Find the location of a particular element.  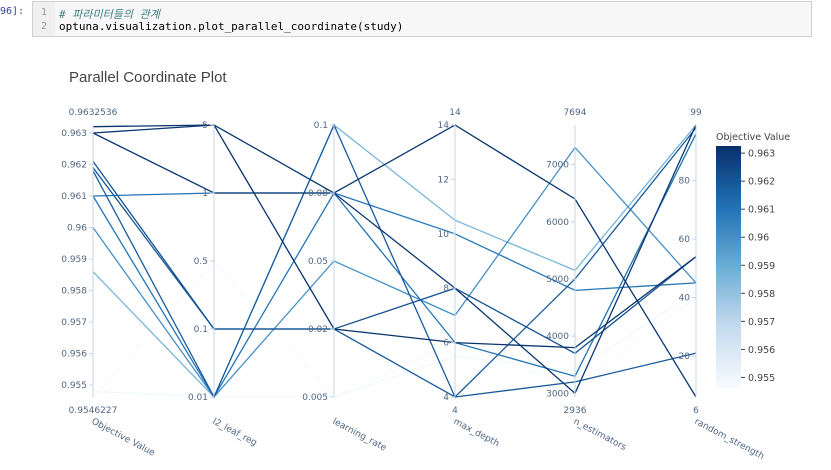

axis-tick-label: 0.956 is located at coordinates (74, 355).